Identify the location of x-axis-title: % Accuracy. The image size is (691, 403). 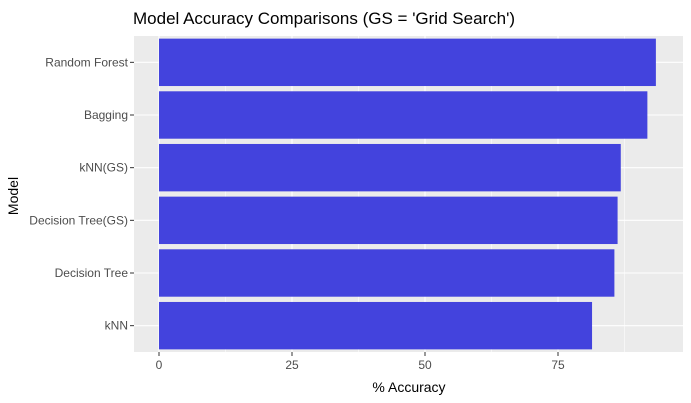
(408, 387).